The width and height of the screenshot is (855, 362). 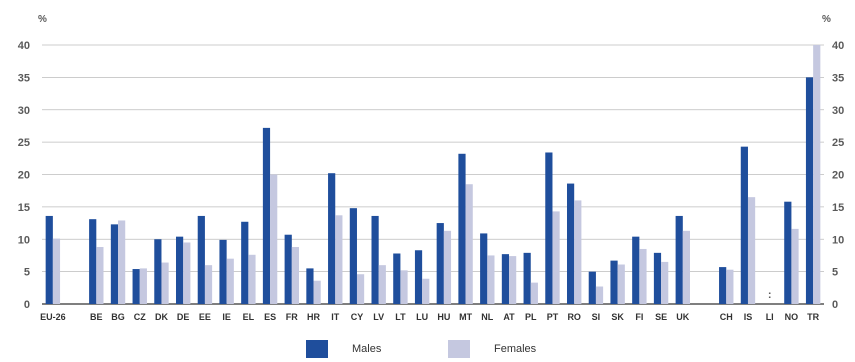 I want to click on y-axis-left: 0 5 10 15 20 25 30 35 40, so click(x=24, y=175).